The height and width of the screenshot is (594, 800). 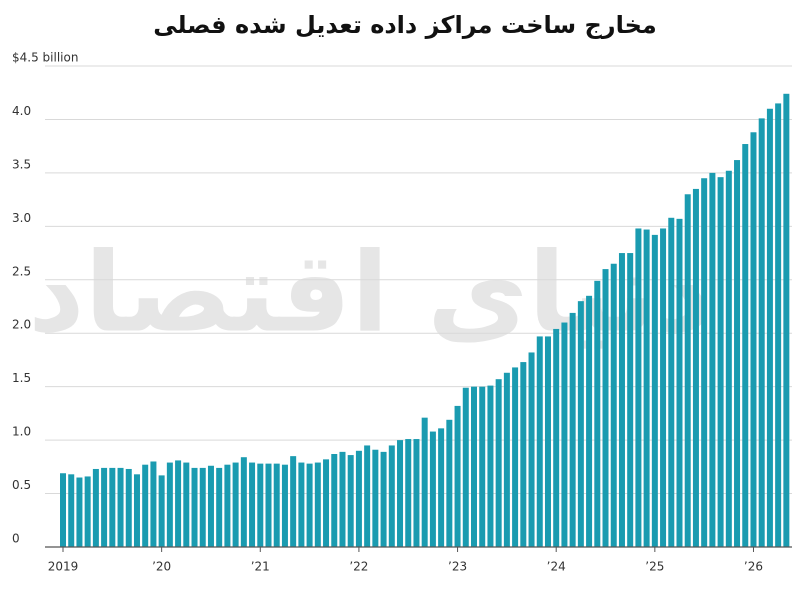 I want to click on x-tick-label: ’22, so click(x=358, y=567).